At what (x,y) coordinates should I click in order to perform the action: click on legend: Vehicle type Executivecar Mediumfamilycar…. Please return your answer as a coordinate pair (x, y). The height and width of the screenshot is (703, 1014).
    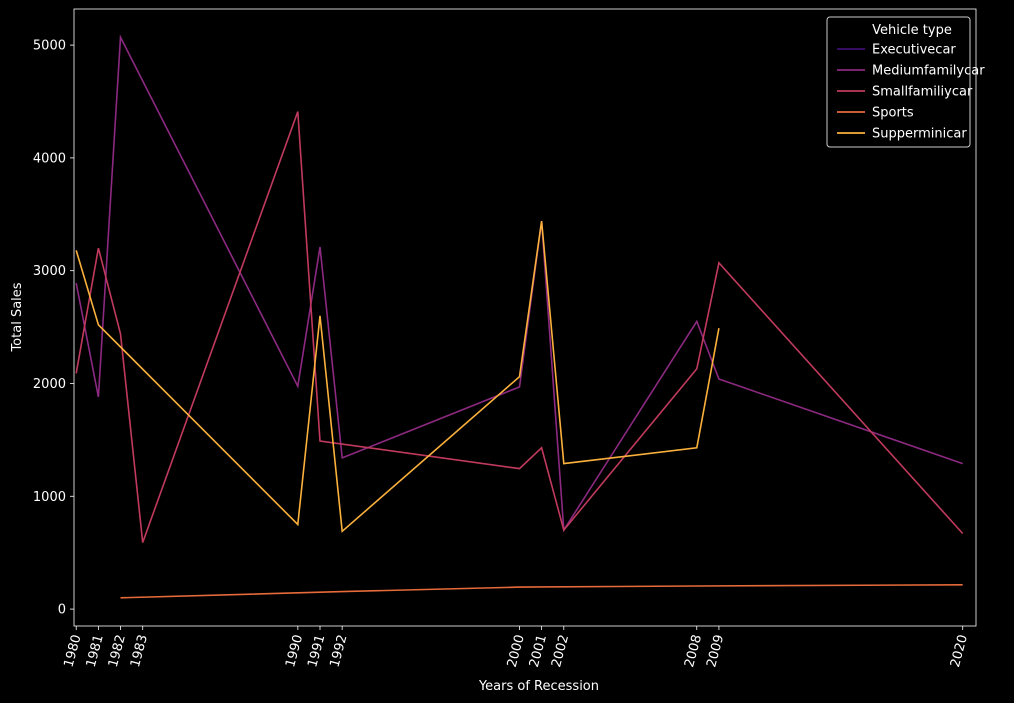
    Looking at the image, I should click on (905, 82).